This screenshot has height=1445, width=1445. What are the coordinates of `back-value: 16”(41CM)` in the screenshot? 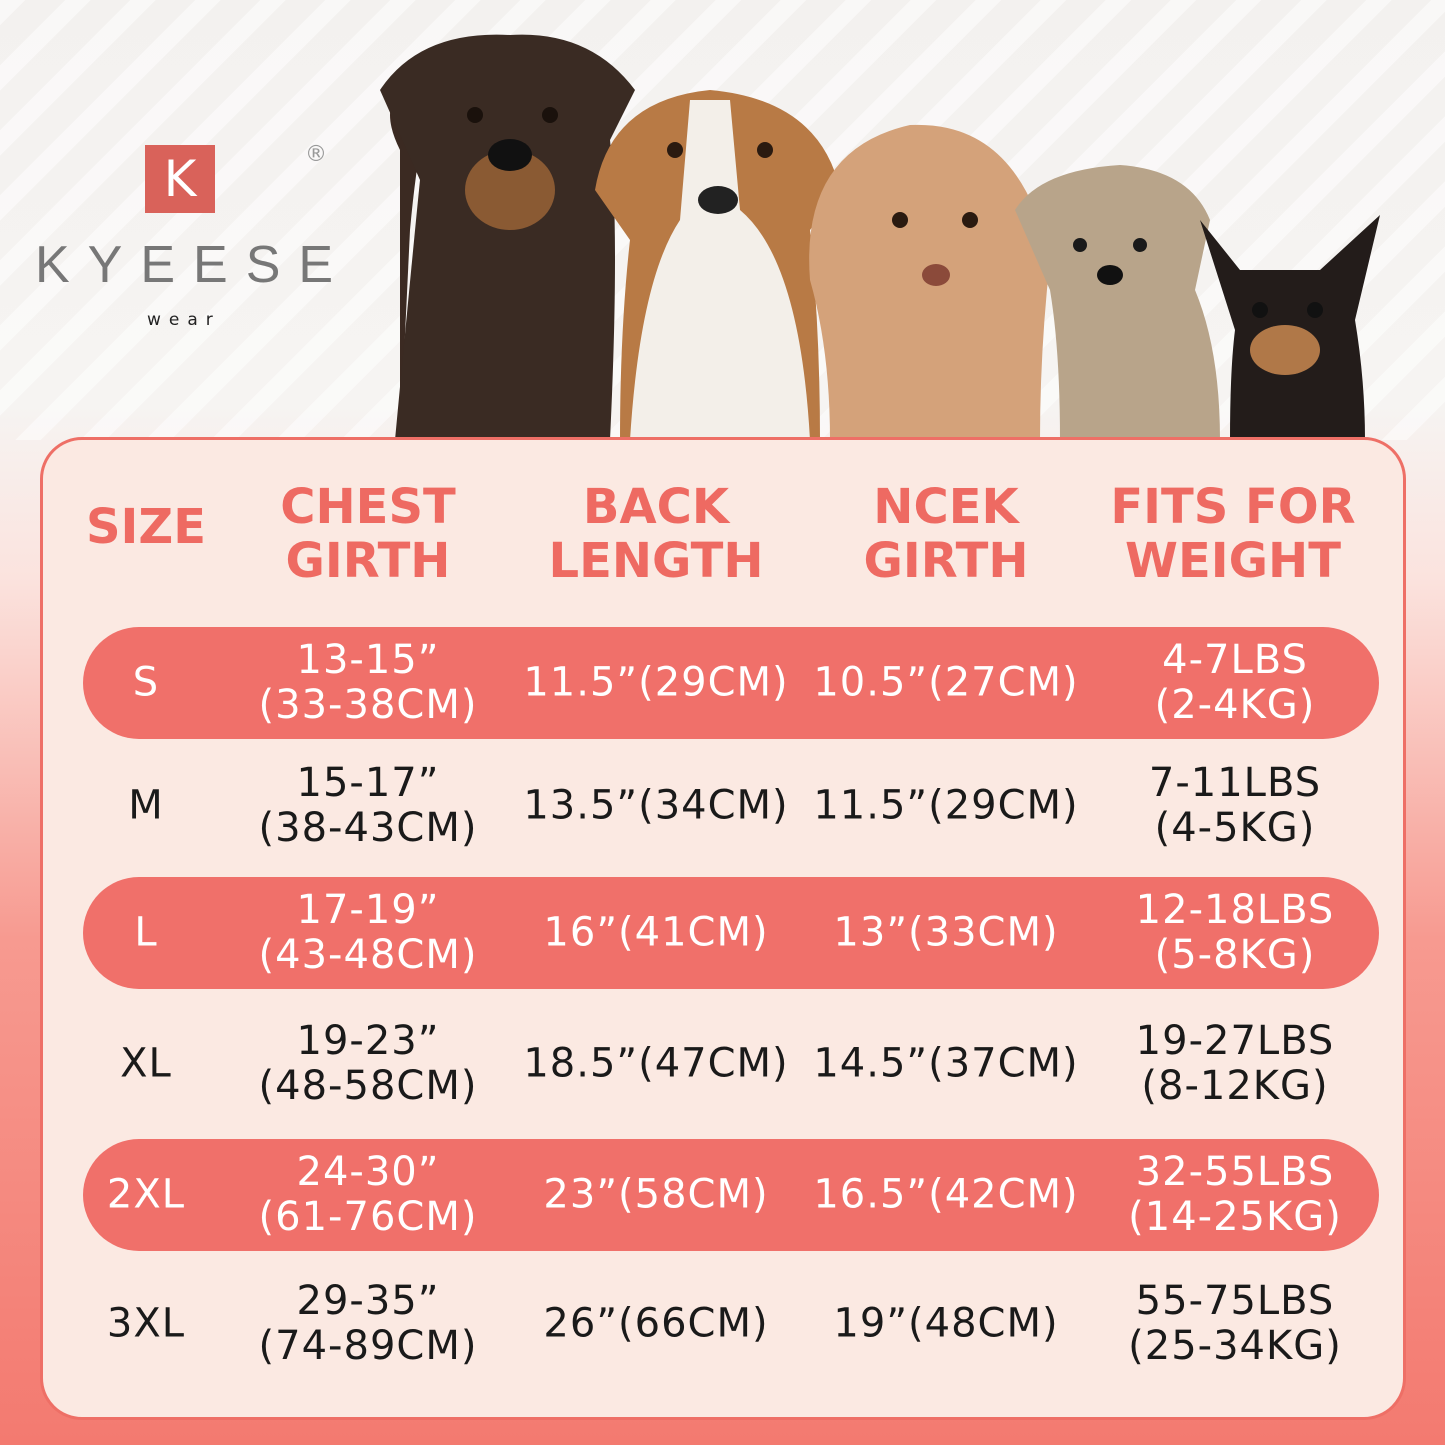 It's located at (656, 932).